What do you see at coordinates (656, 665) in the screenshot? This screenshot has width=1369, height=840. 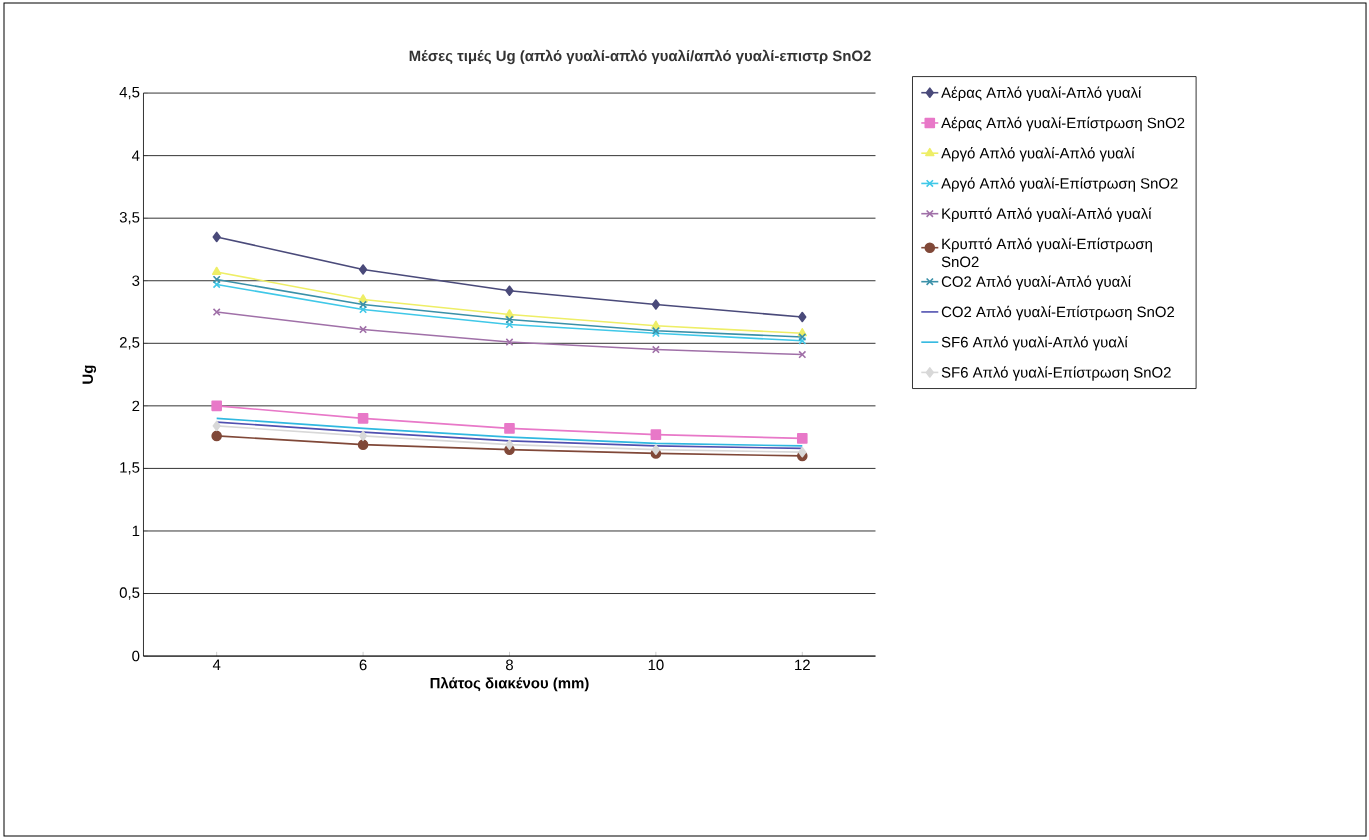 I see `x-tick-label: 10` at bounding box center [656, 665].